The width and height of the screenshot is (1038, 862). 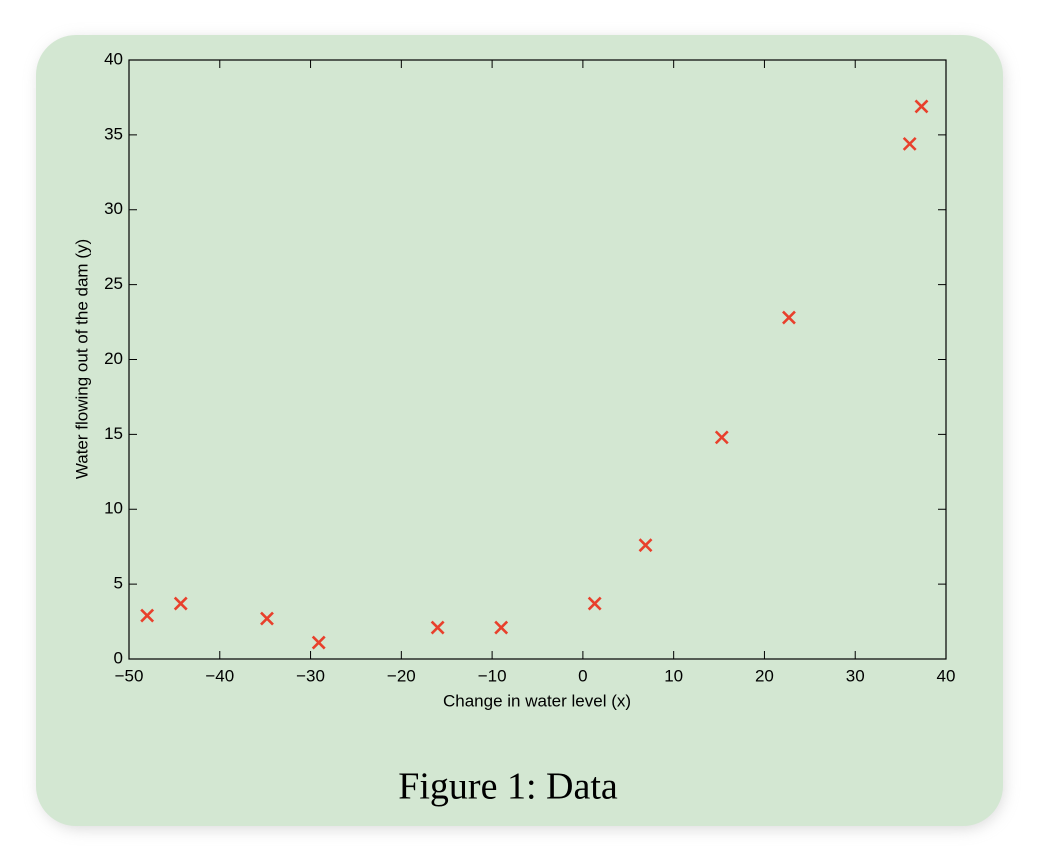 What do you see at coordinates (855, 675) in the screenshot?
I see `x-tick-label: 30` at bounding box center [855, 675].